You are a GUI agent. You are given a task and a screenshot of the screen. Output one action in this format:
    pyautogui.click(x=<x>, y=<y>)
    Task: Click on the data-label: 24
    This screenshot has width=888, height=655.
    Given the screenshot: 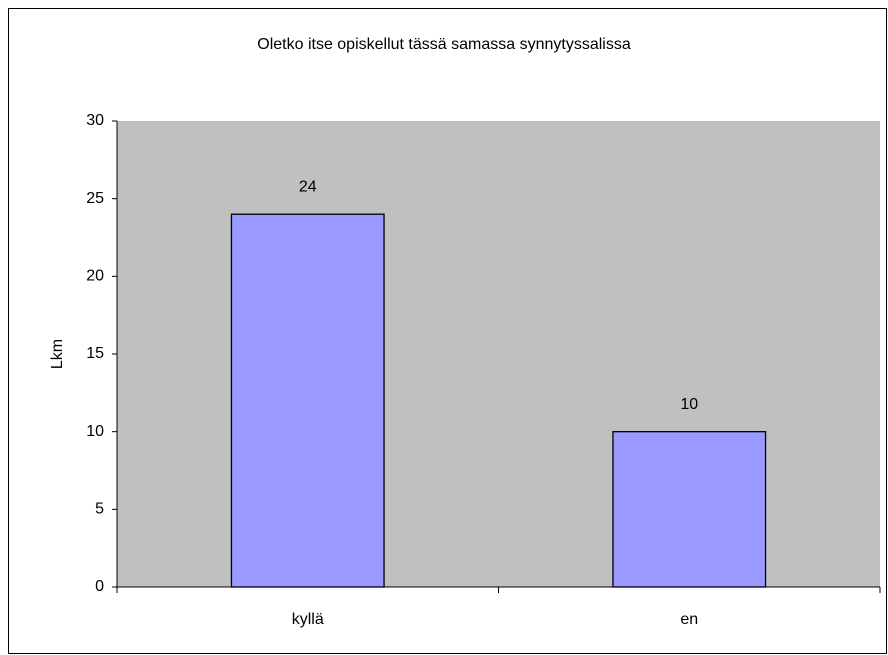 What is the action you would take?
    pyautogui.click(x=308, y=186)
    